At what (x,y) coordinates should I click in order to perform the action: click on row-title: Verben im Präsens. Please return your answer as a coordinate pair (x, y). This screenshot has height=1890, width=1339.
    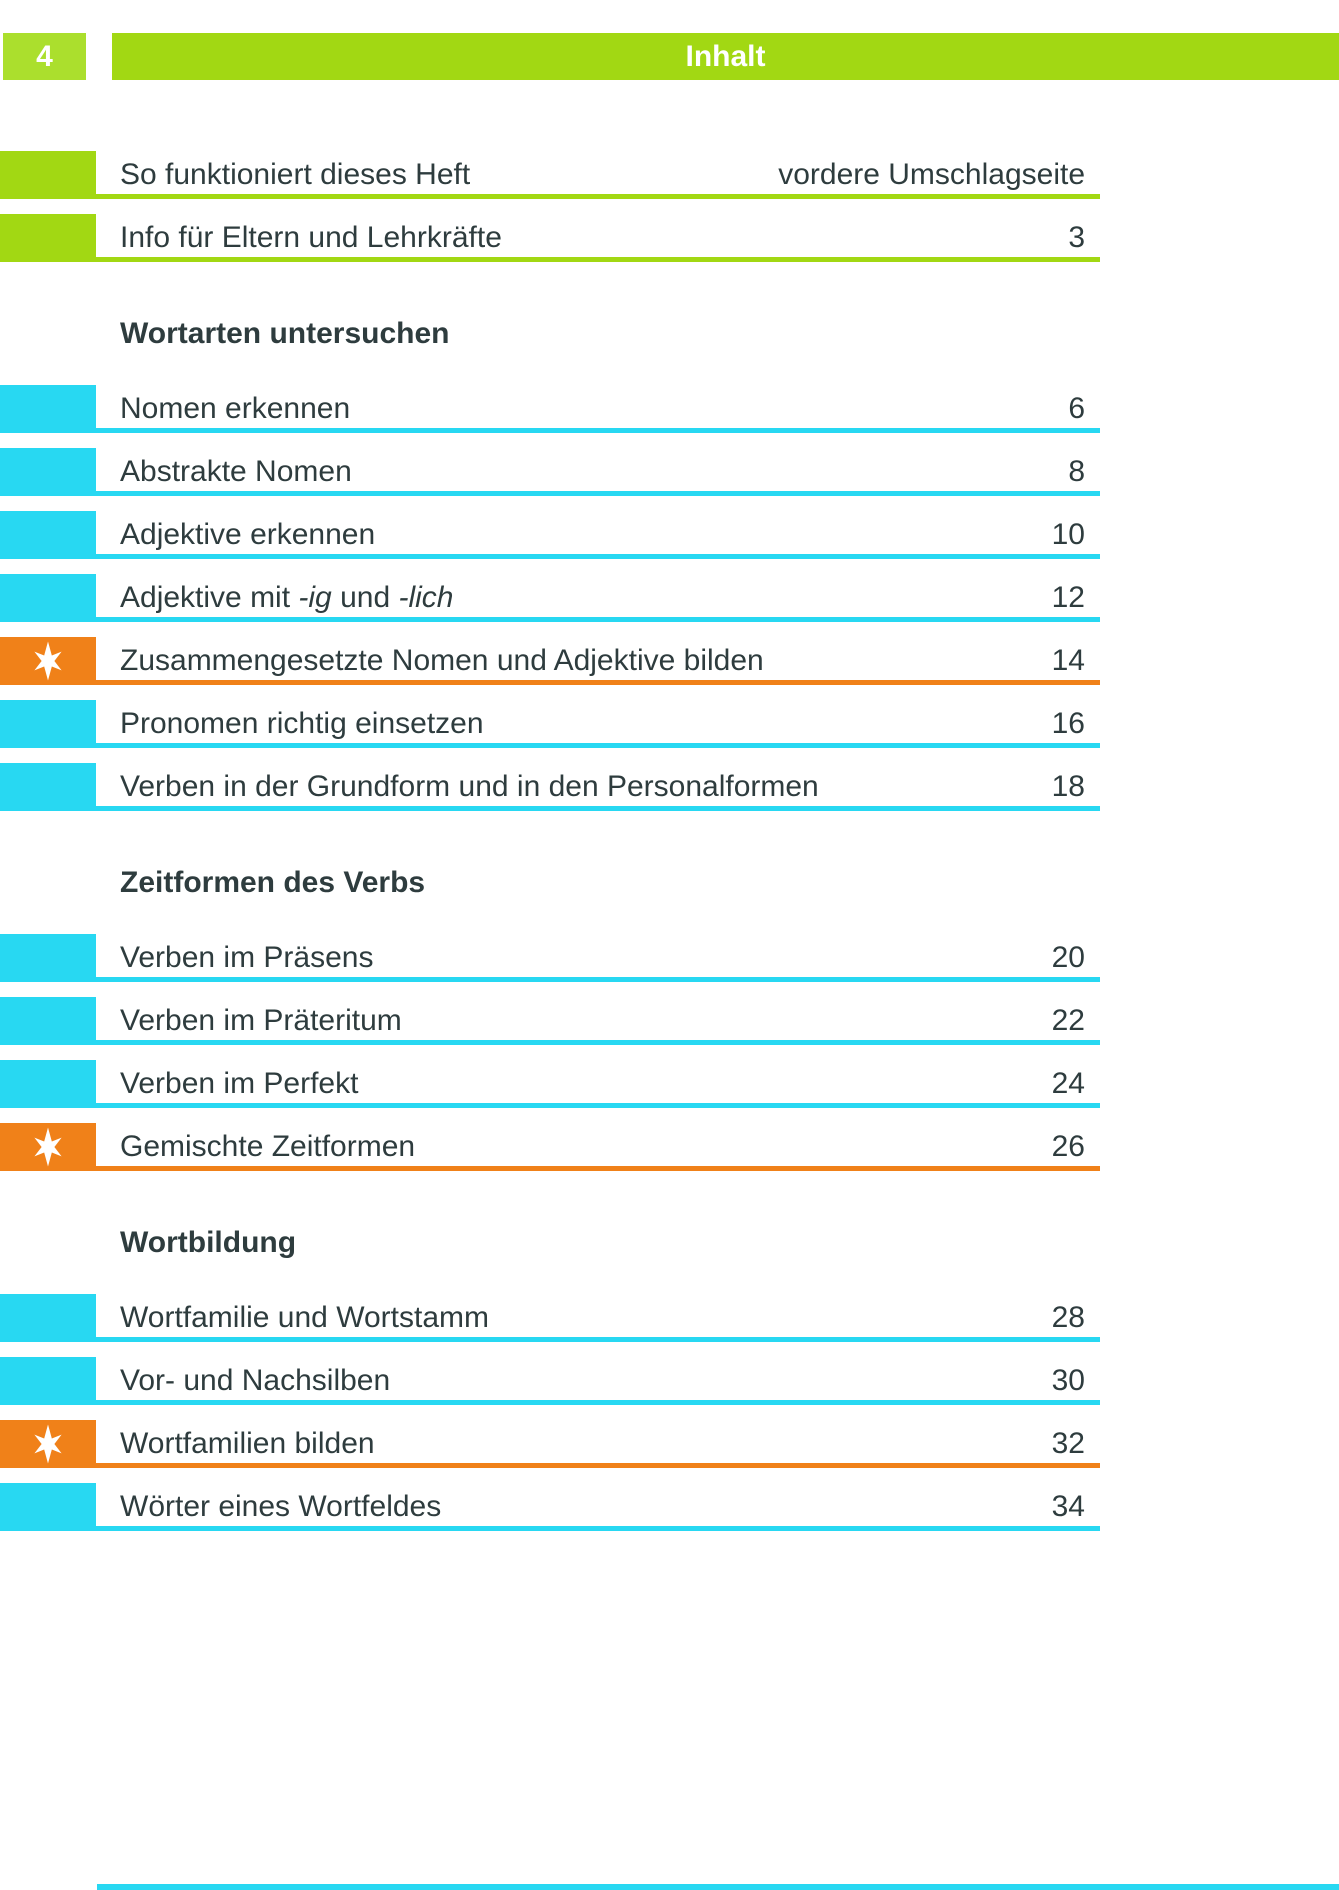
    Looking at the image, I should click on (247, 957).